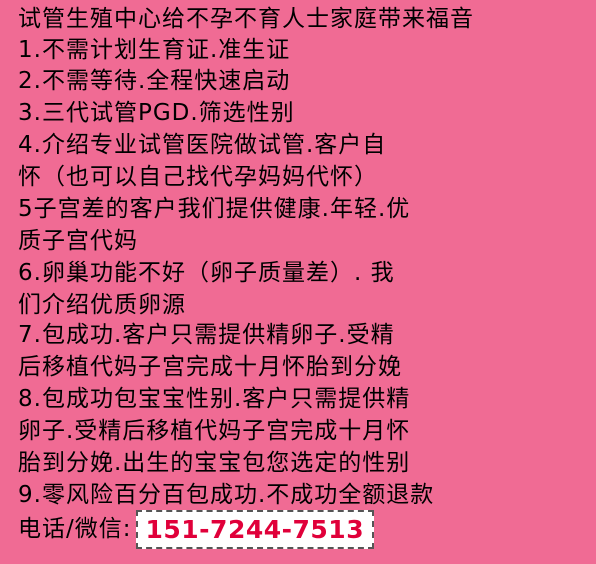 The image size is (596, 564). Describe the element at coordinates (214, 399) in the screenshot. I see `text-line-12: 8.包成功包宝宝性别.客户只需提供精` at that location.